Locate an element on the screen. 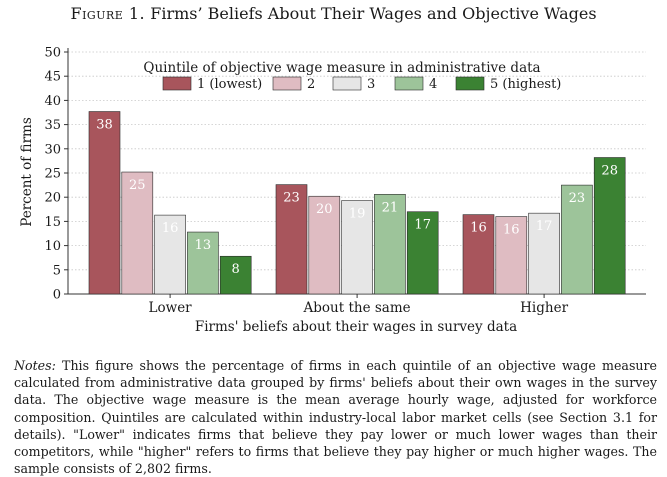  legend-label: 1 (lowest) is located at coordinates (229, 84).